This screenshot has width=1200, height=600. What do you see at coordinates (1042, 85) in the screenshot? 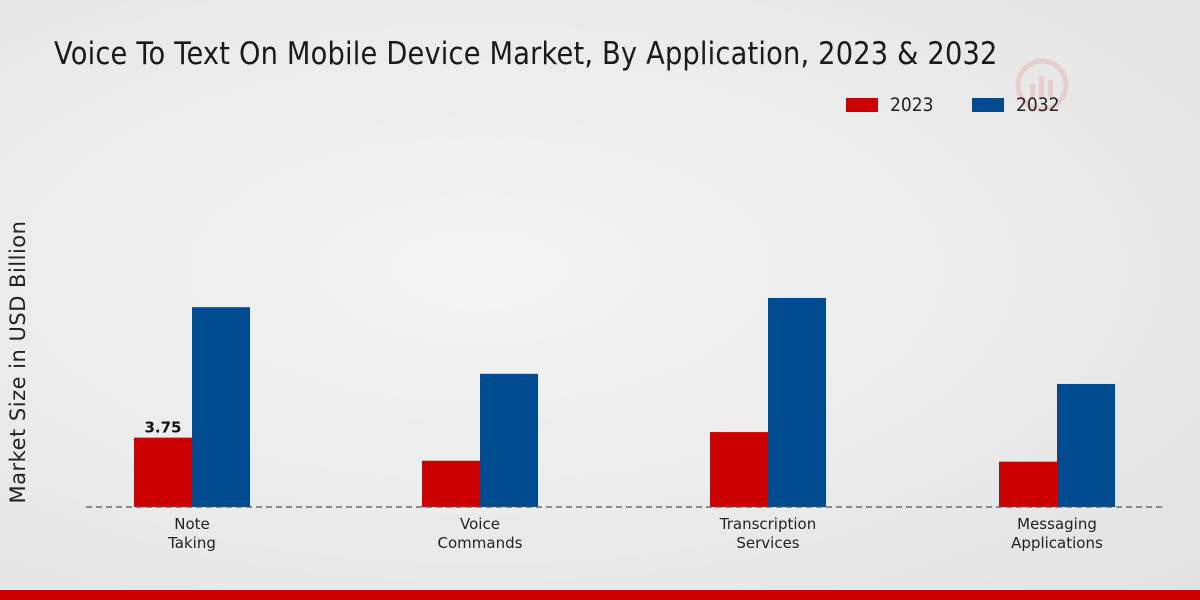
I see `watermark-logo-icon` at bounding box center [1042, 85].